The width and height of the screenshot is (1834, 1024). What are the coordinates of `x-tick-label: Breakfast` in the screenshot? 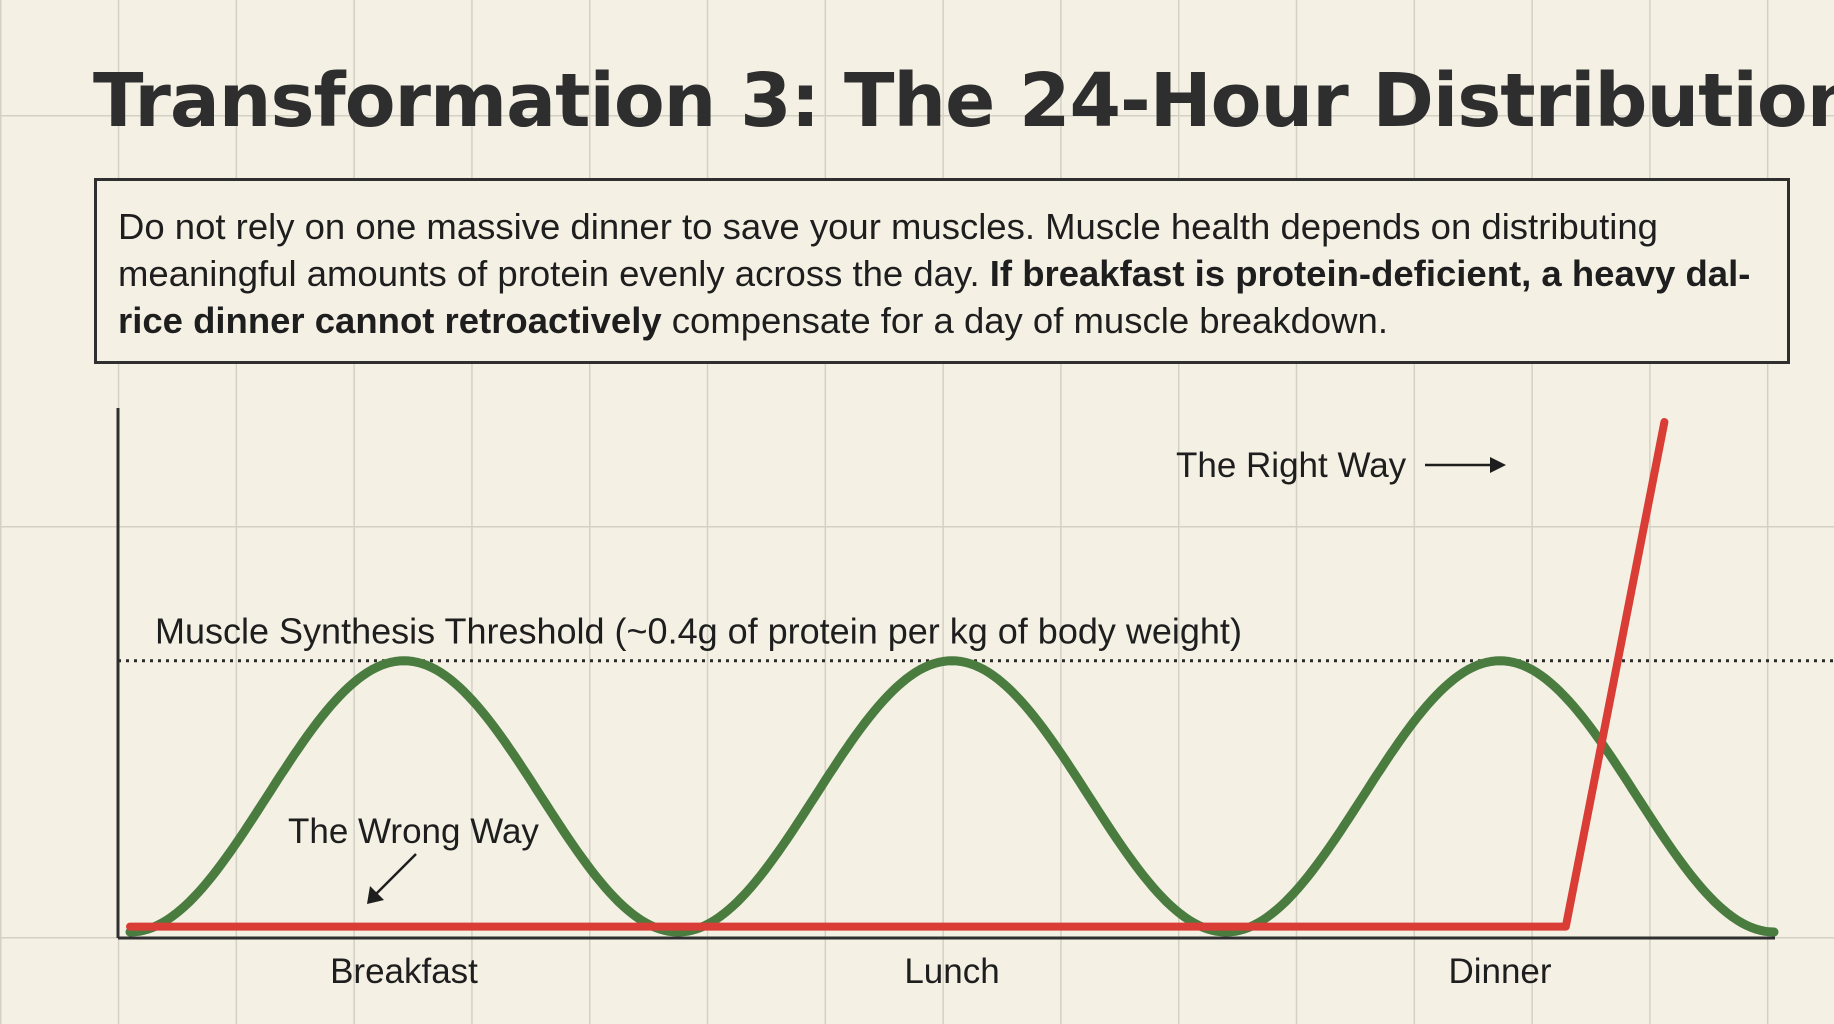 It's located at (404, 971).